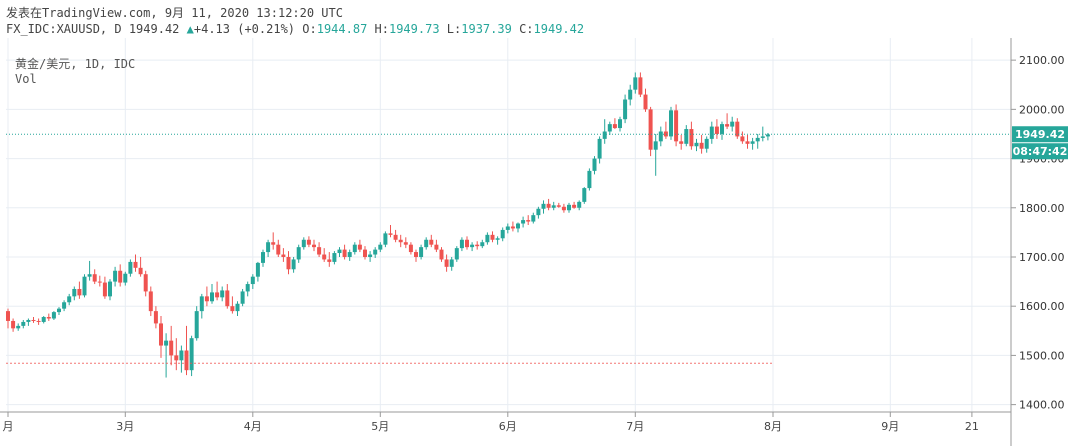 Image resolution: width=1080 pixels, height=446 pixels. I want to click on volume-legend: Vol, so click(26, 79).